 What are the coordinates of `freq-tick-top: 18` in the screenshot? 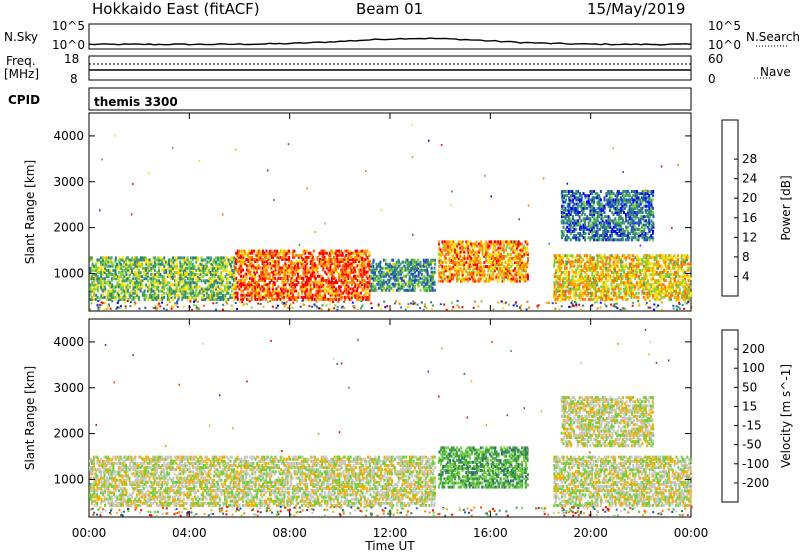 It's located at (72, 59).